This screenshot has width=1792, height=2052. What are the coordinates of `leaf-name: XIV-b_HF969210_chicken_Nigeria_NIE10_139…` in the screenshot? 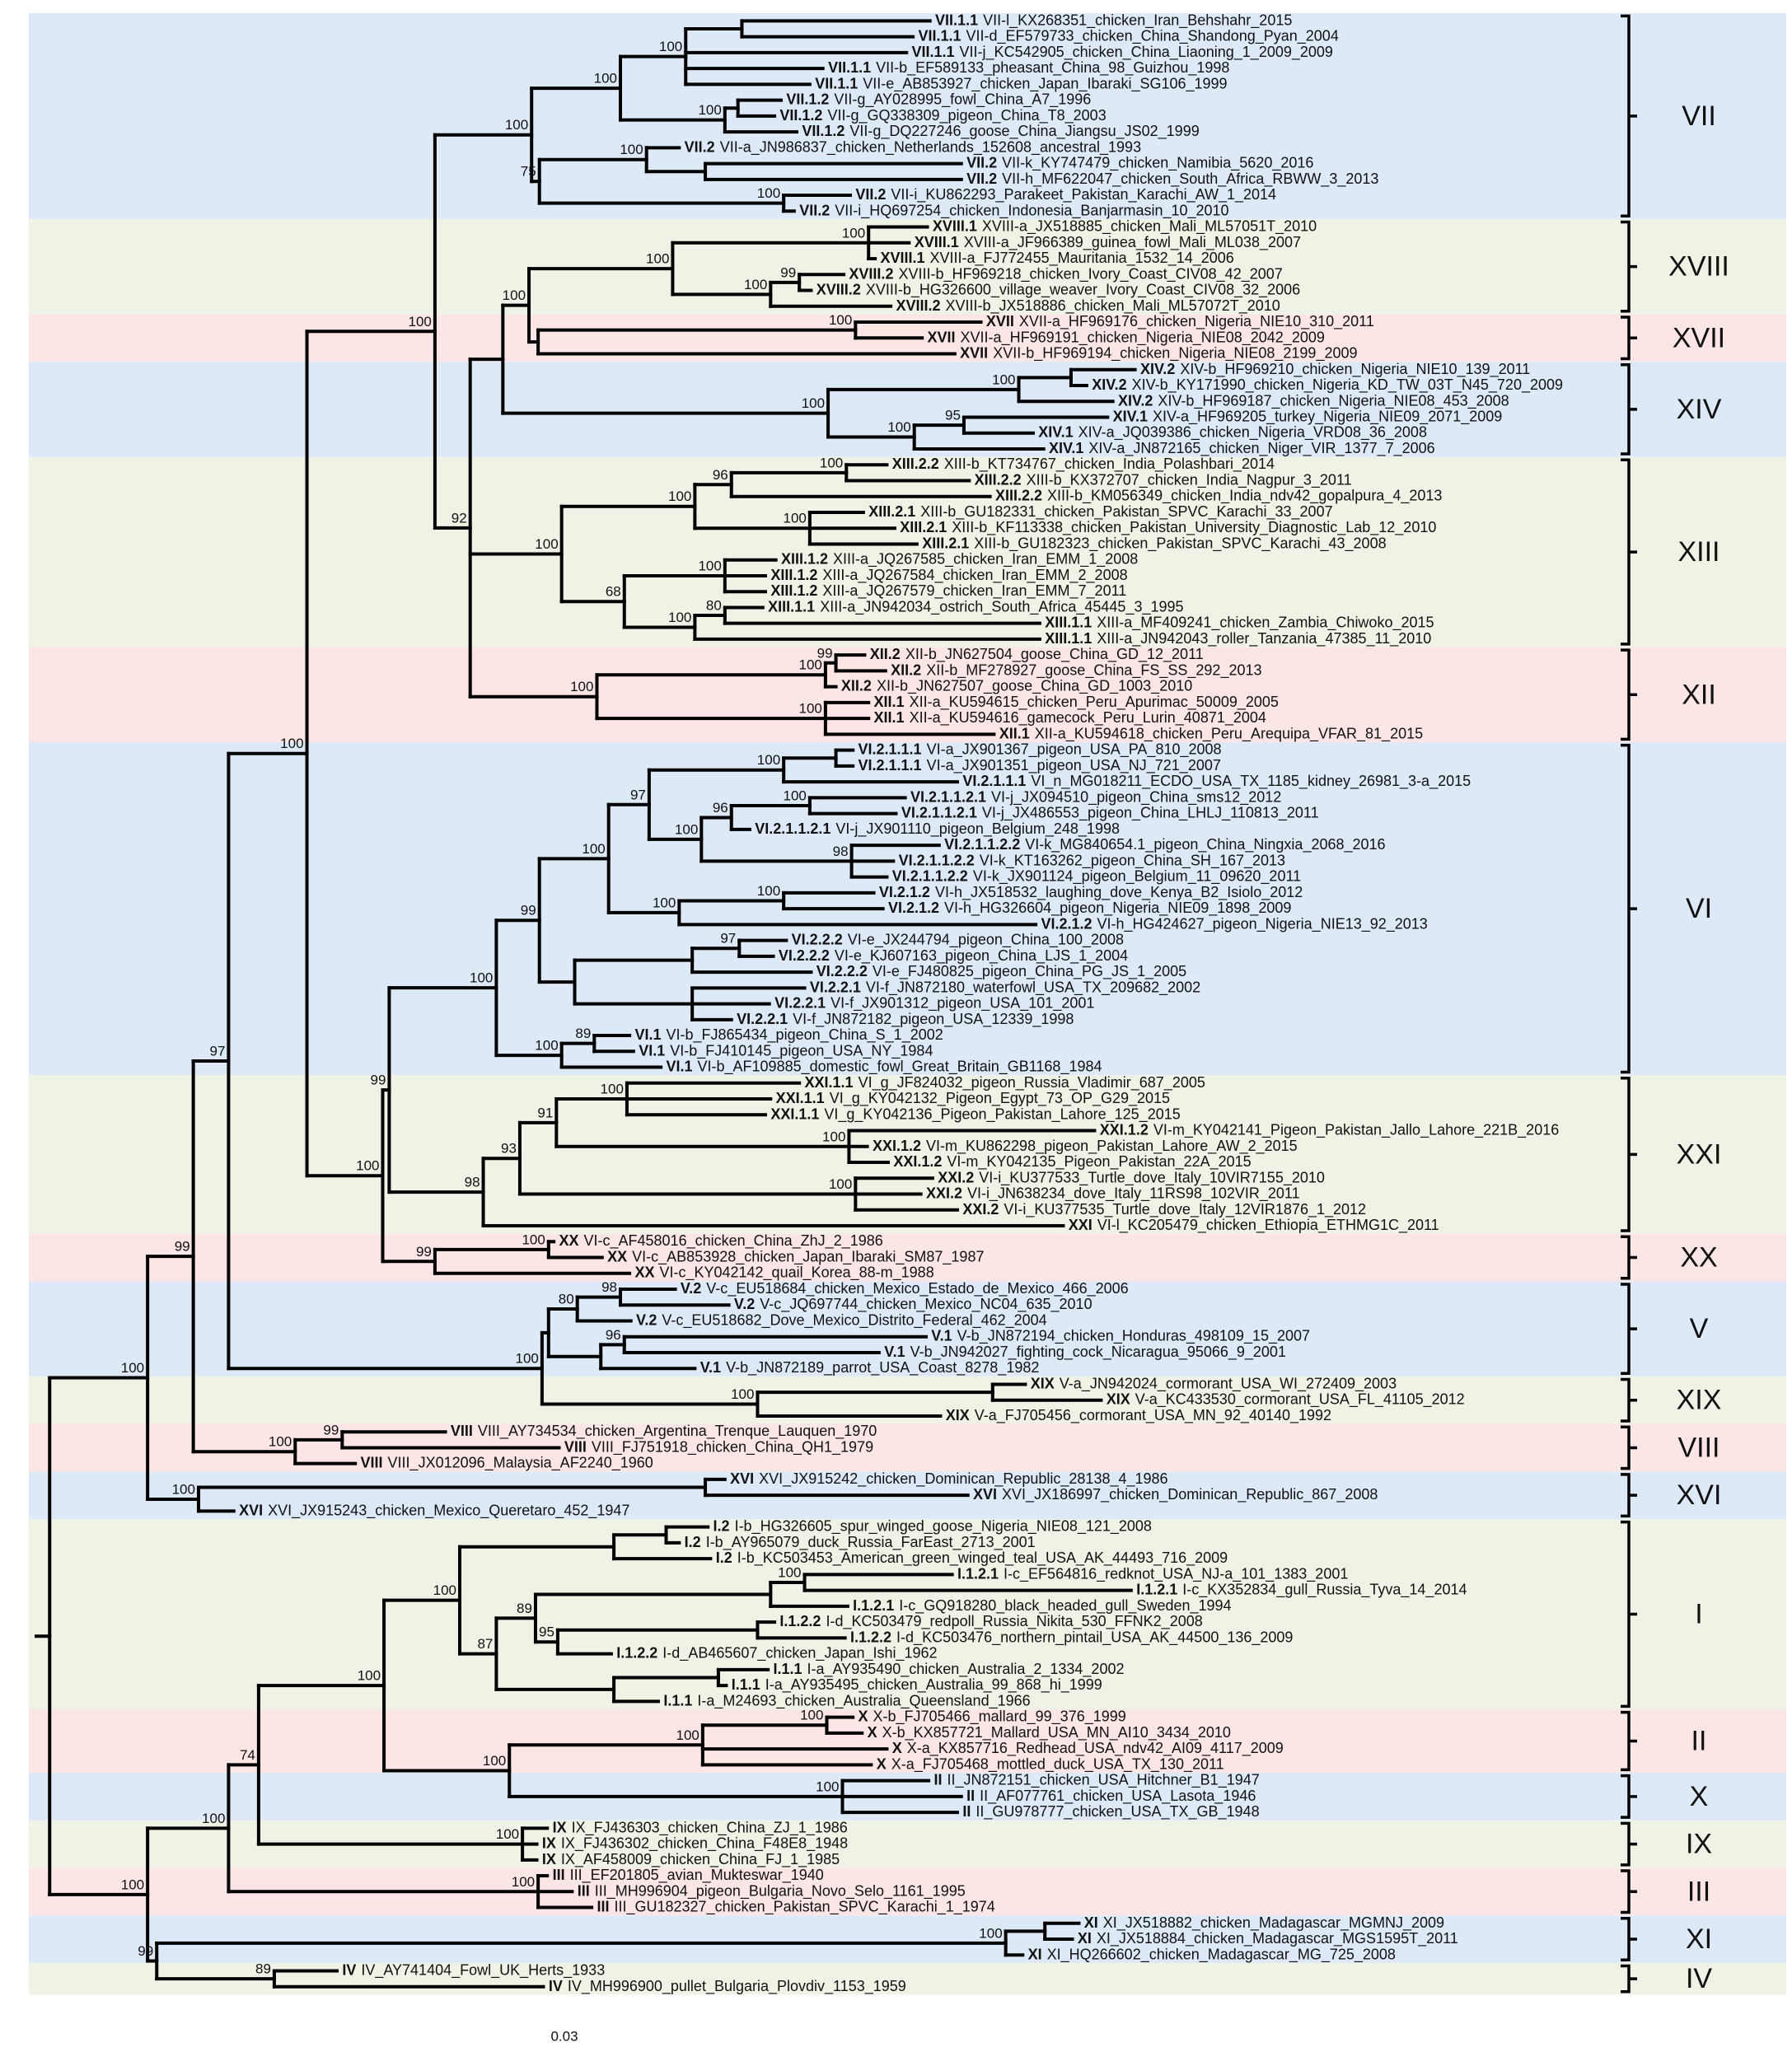 It's located at (1355, 369).